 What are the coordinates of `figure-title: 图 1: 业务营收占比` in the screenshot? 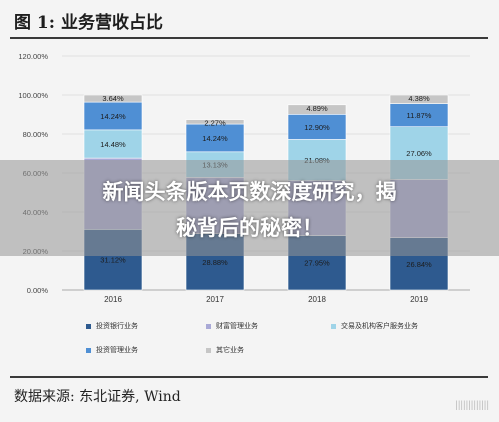 It's located at (88, 23).